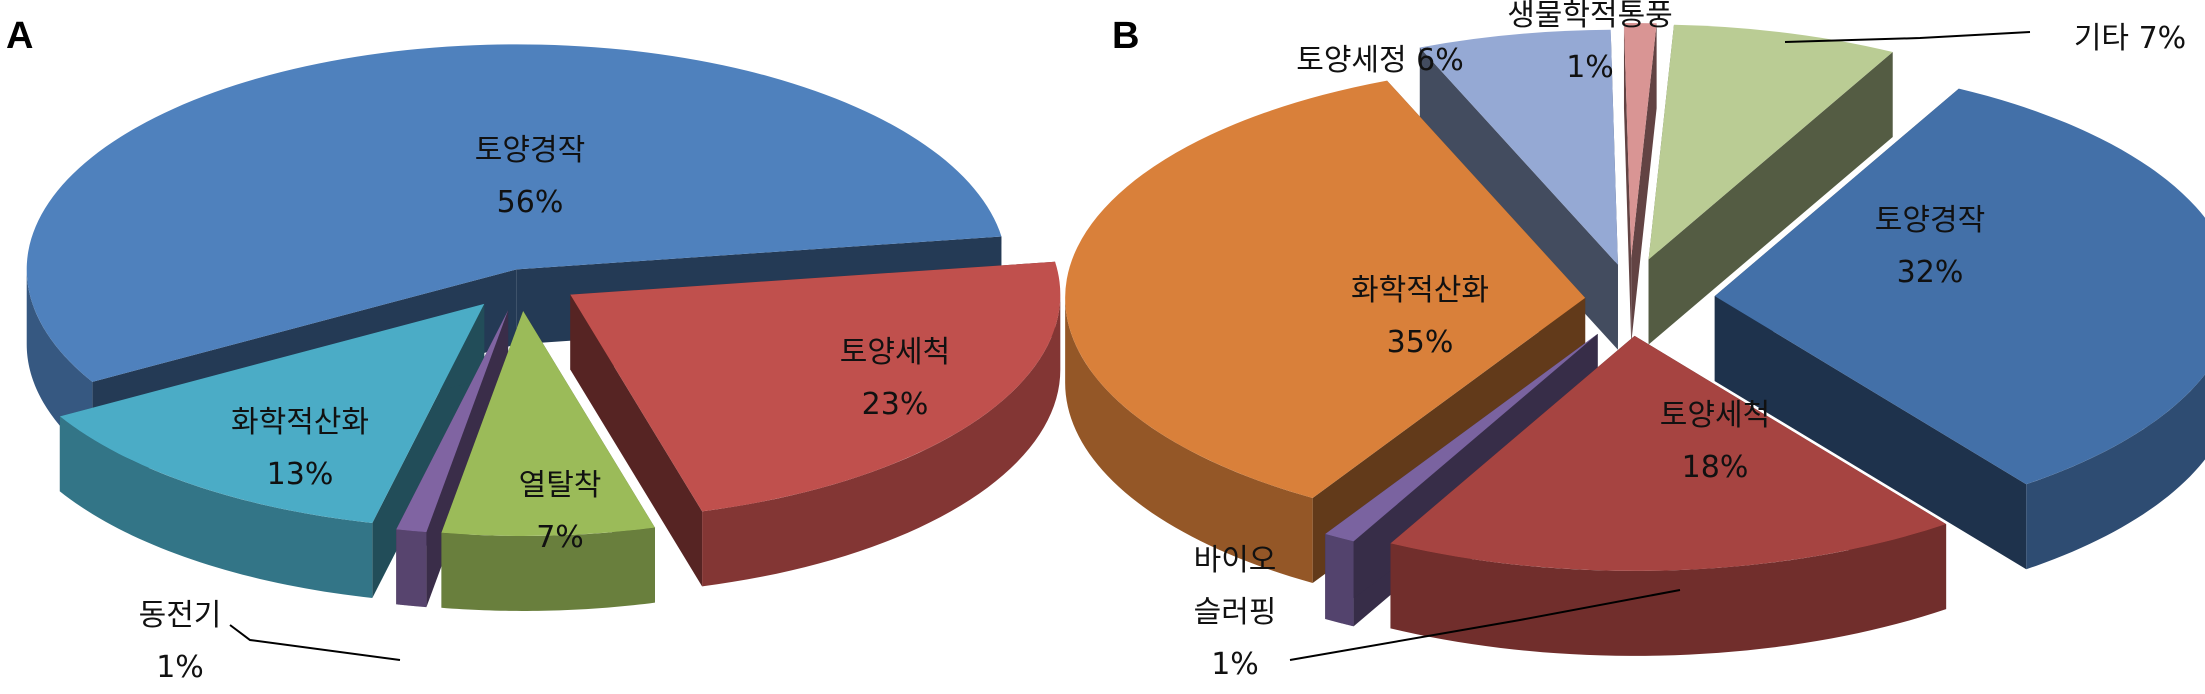 The height and width of the screenshot is (694, 2205). What do you see at coordinates (19, 36) in the screenshot?
I see `panel-label-a: A` at bounding box center [19, 36].